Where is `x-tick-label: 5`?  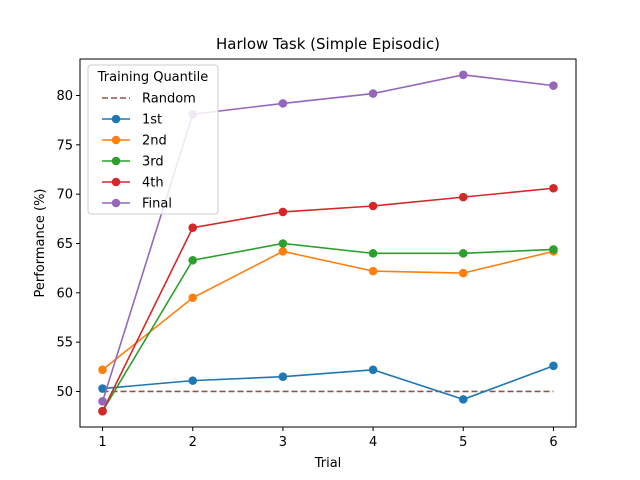
x-tick-label: 5 is located at coordinates (463, 442).